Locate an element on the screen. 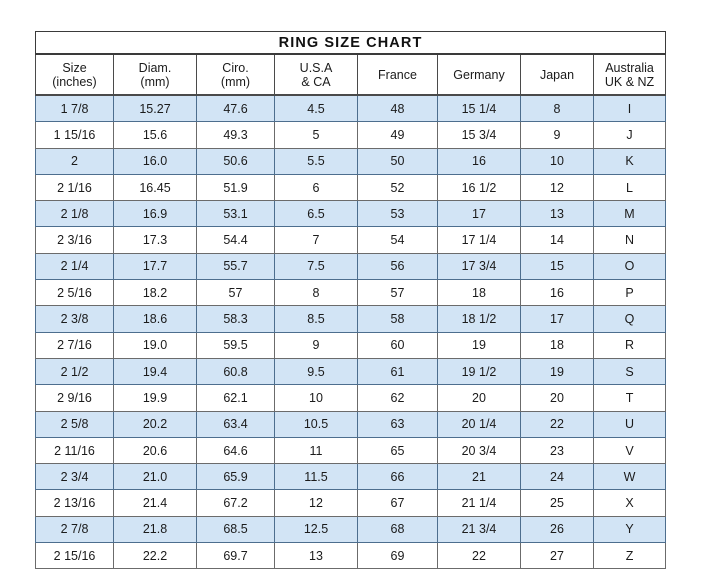 The height and width of the screenshot is (569, 708). column-header-3: U.S.A & CA is located at coordinates (316, 74).